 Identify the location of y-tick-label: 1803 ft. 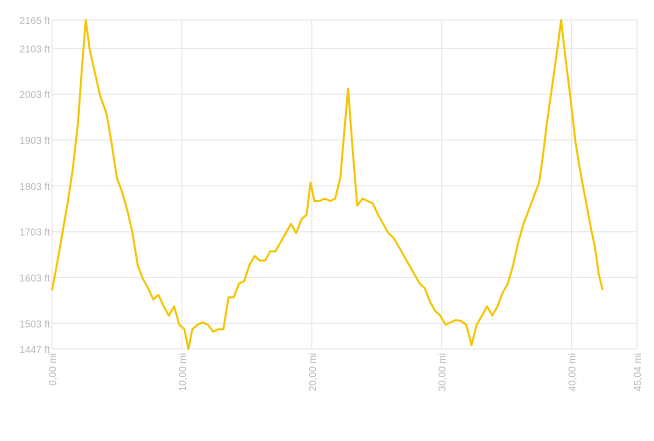
(34, 187).